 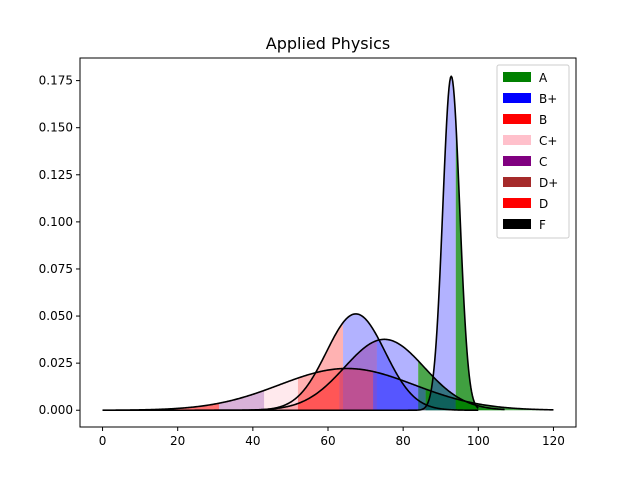 What do you see at coordinates (252, 441) in the screenshot?
I see `x-tick-label: 40` at bounding box center [252, 441].